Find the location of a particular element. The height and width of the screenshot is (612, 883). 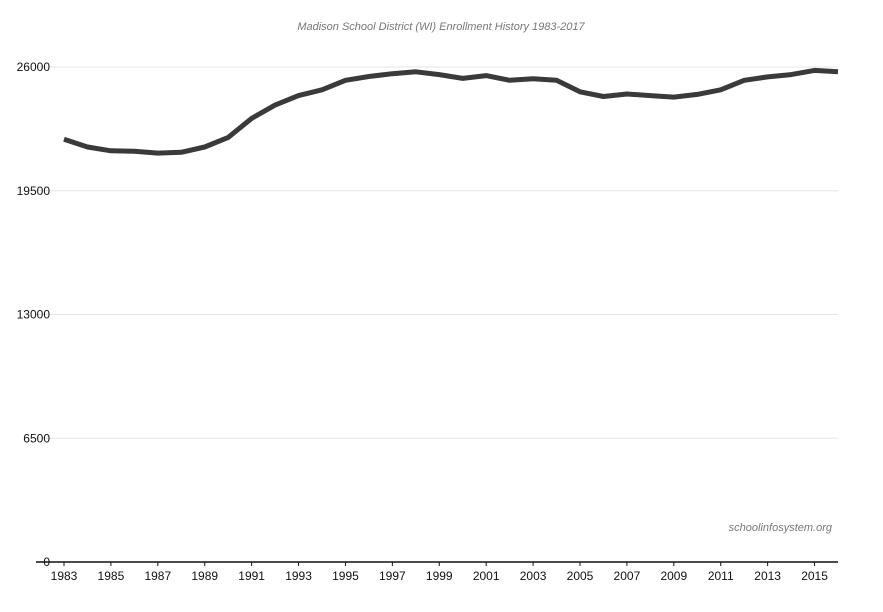

y-tick-label: 26000 is located at coordinates (34, 67).